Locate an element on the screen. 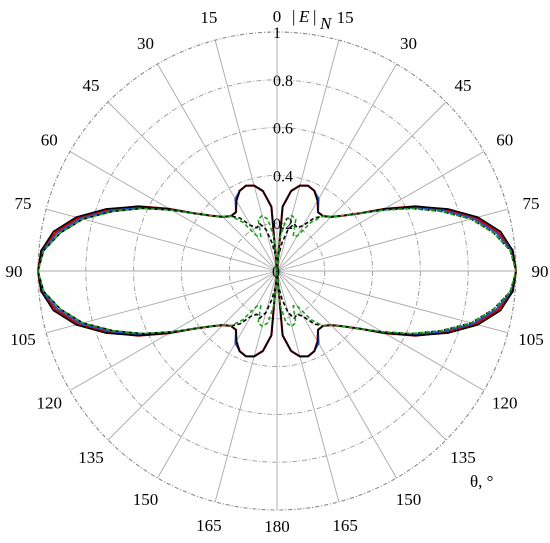 This screenshot has width=550, height=543. angle-tick-label-right-5: 75 is located at coordinates (531, 203).